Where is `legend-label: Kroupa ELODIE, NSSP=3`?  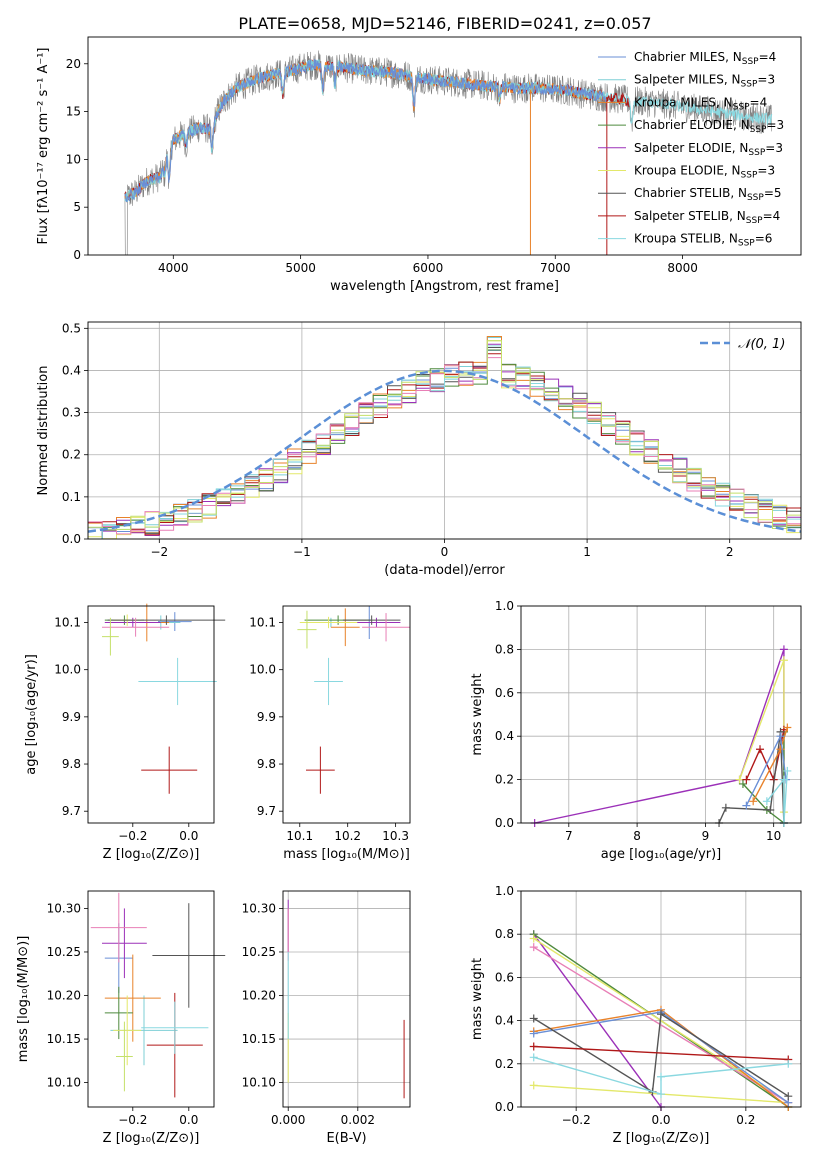 legend-label: Kroupa ELODIE, NSSP=3 is located at coordinates (704, 172).